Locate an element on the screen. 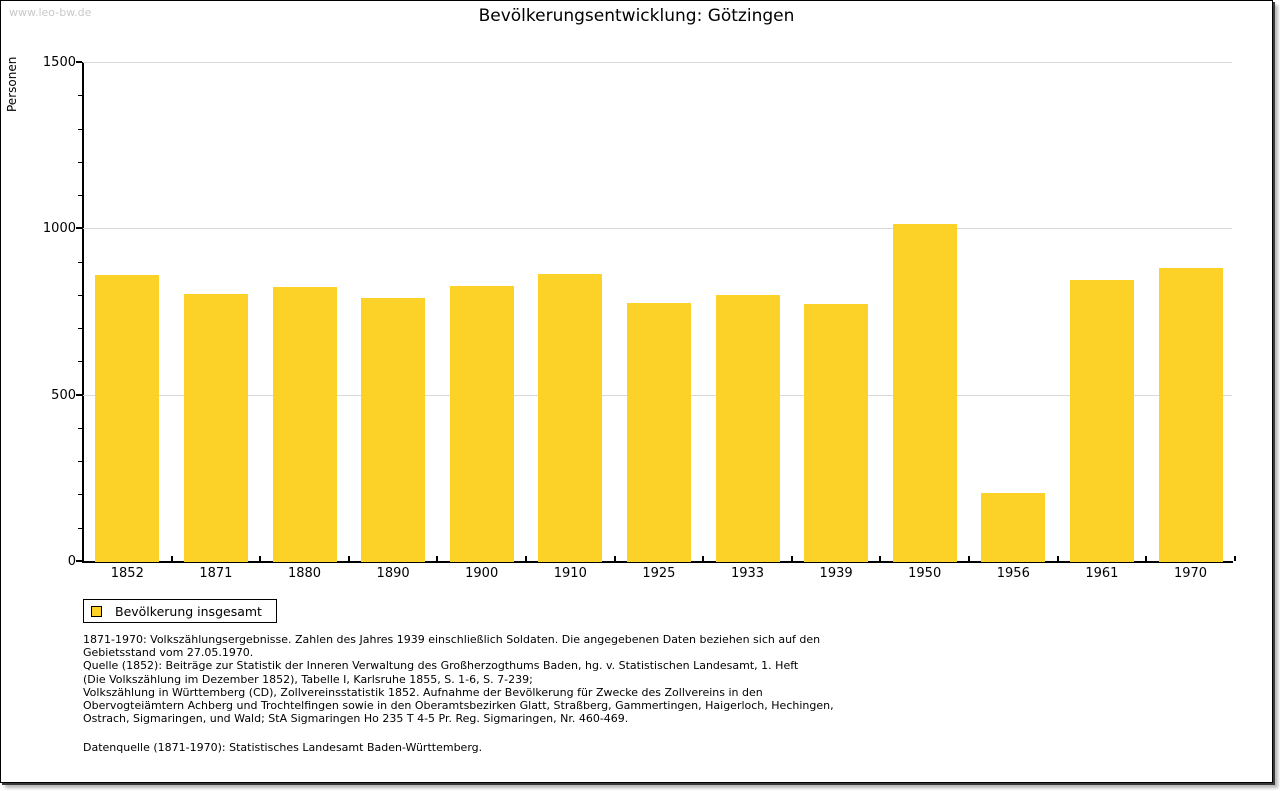  bar-1970 is located at coordinates (1190, 414).